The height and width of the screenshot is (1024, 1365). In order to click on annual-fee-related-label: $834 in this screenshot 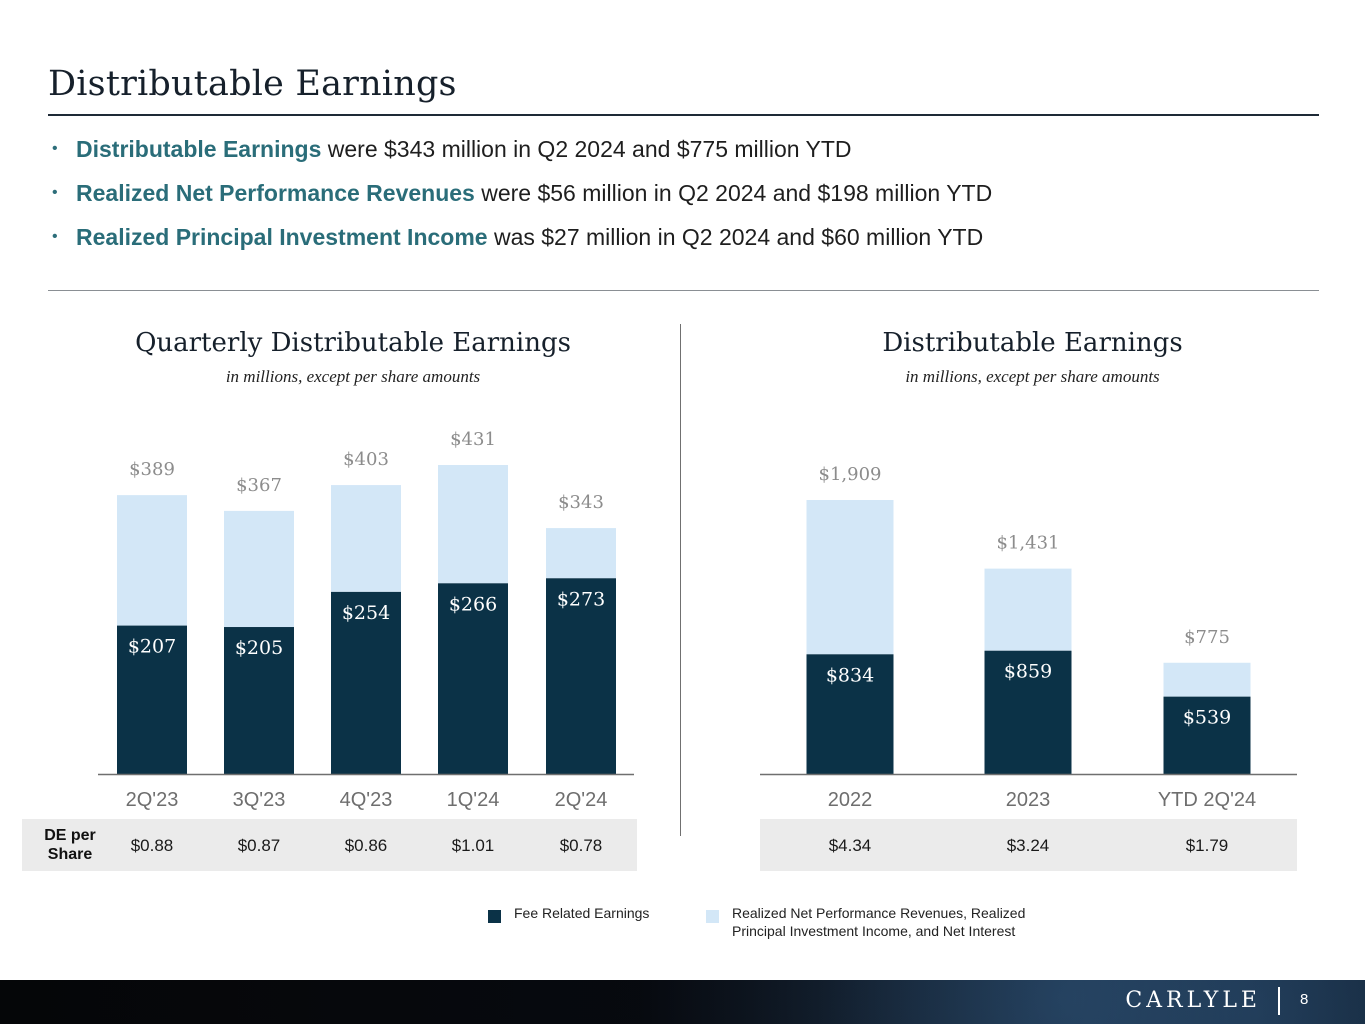, I will do `click(850, 675)`.